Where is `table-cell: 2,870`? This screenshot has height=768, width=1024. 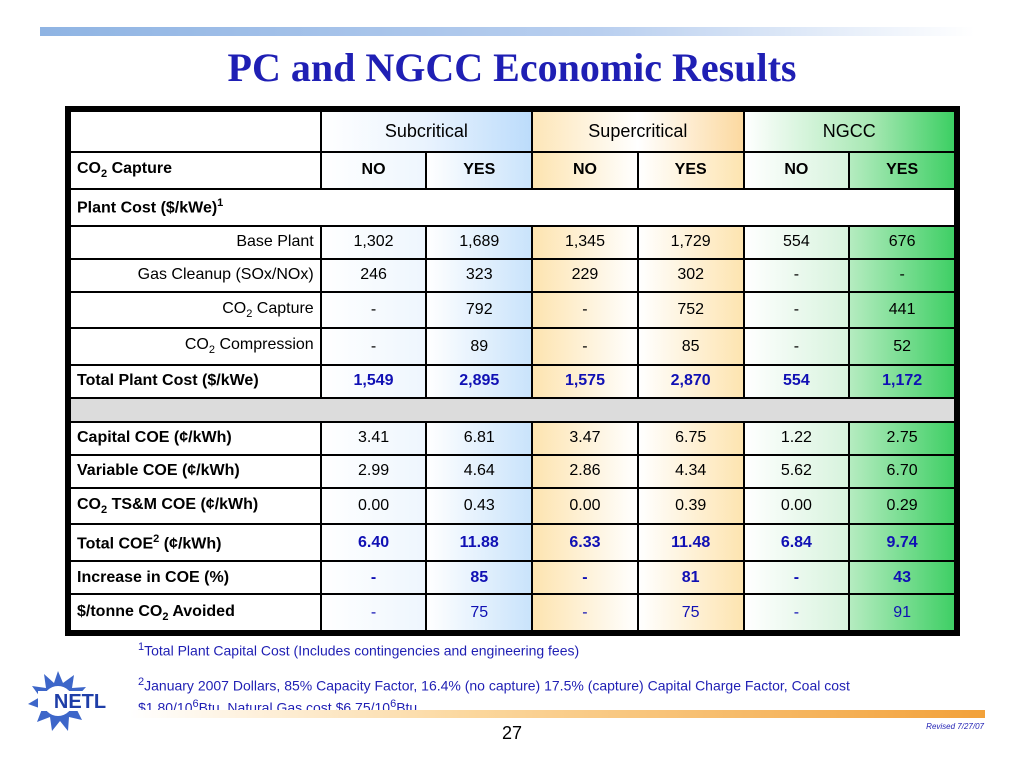
table-cell: 2,870 is located at coordinates (690, 381).